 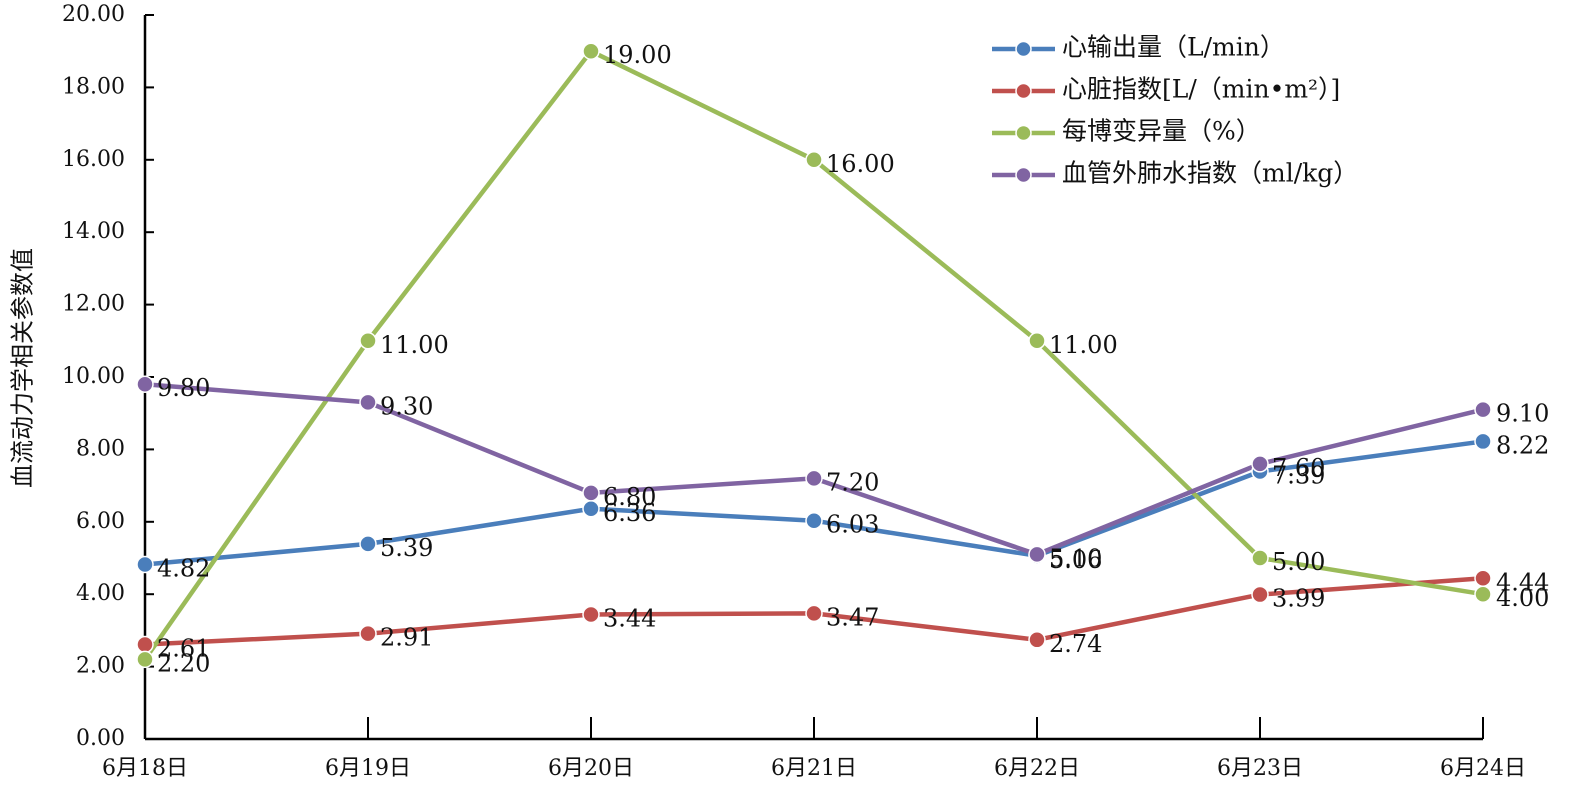 I want to click on data-label: 7.60, so click(x=1298, y=468).